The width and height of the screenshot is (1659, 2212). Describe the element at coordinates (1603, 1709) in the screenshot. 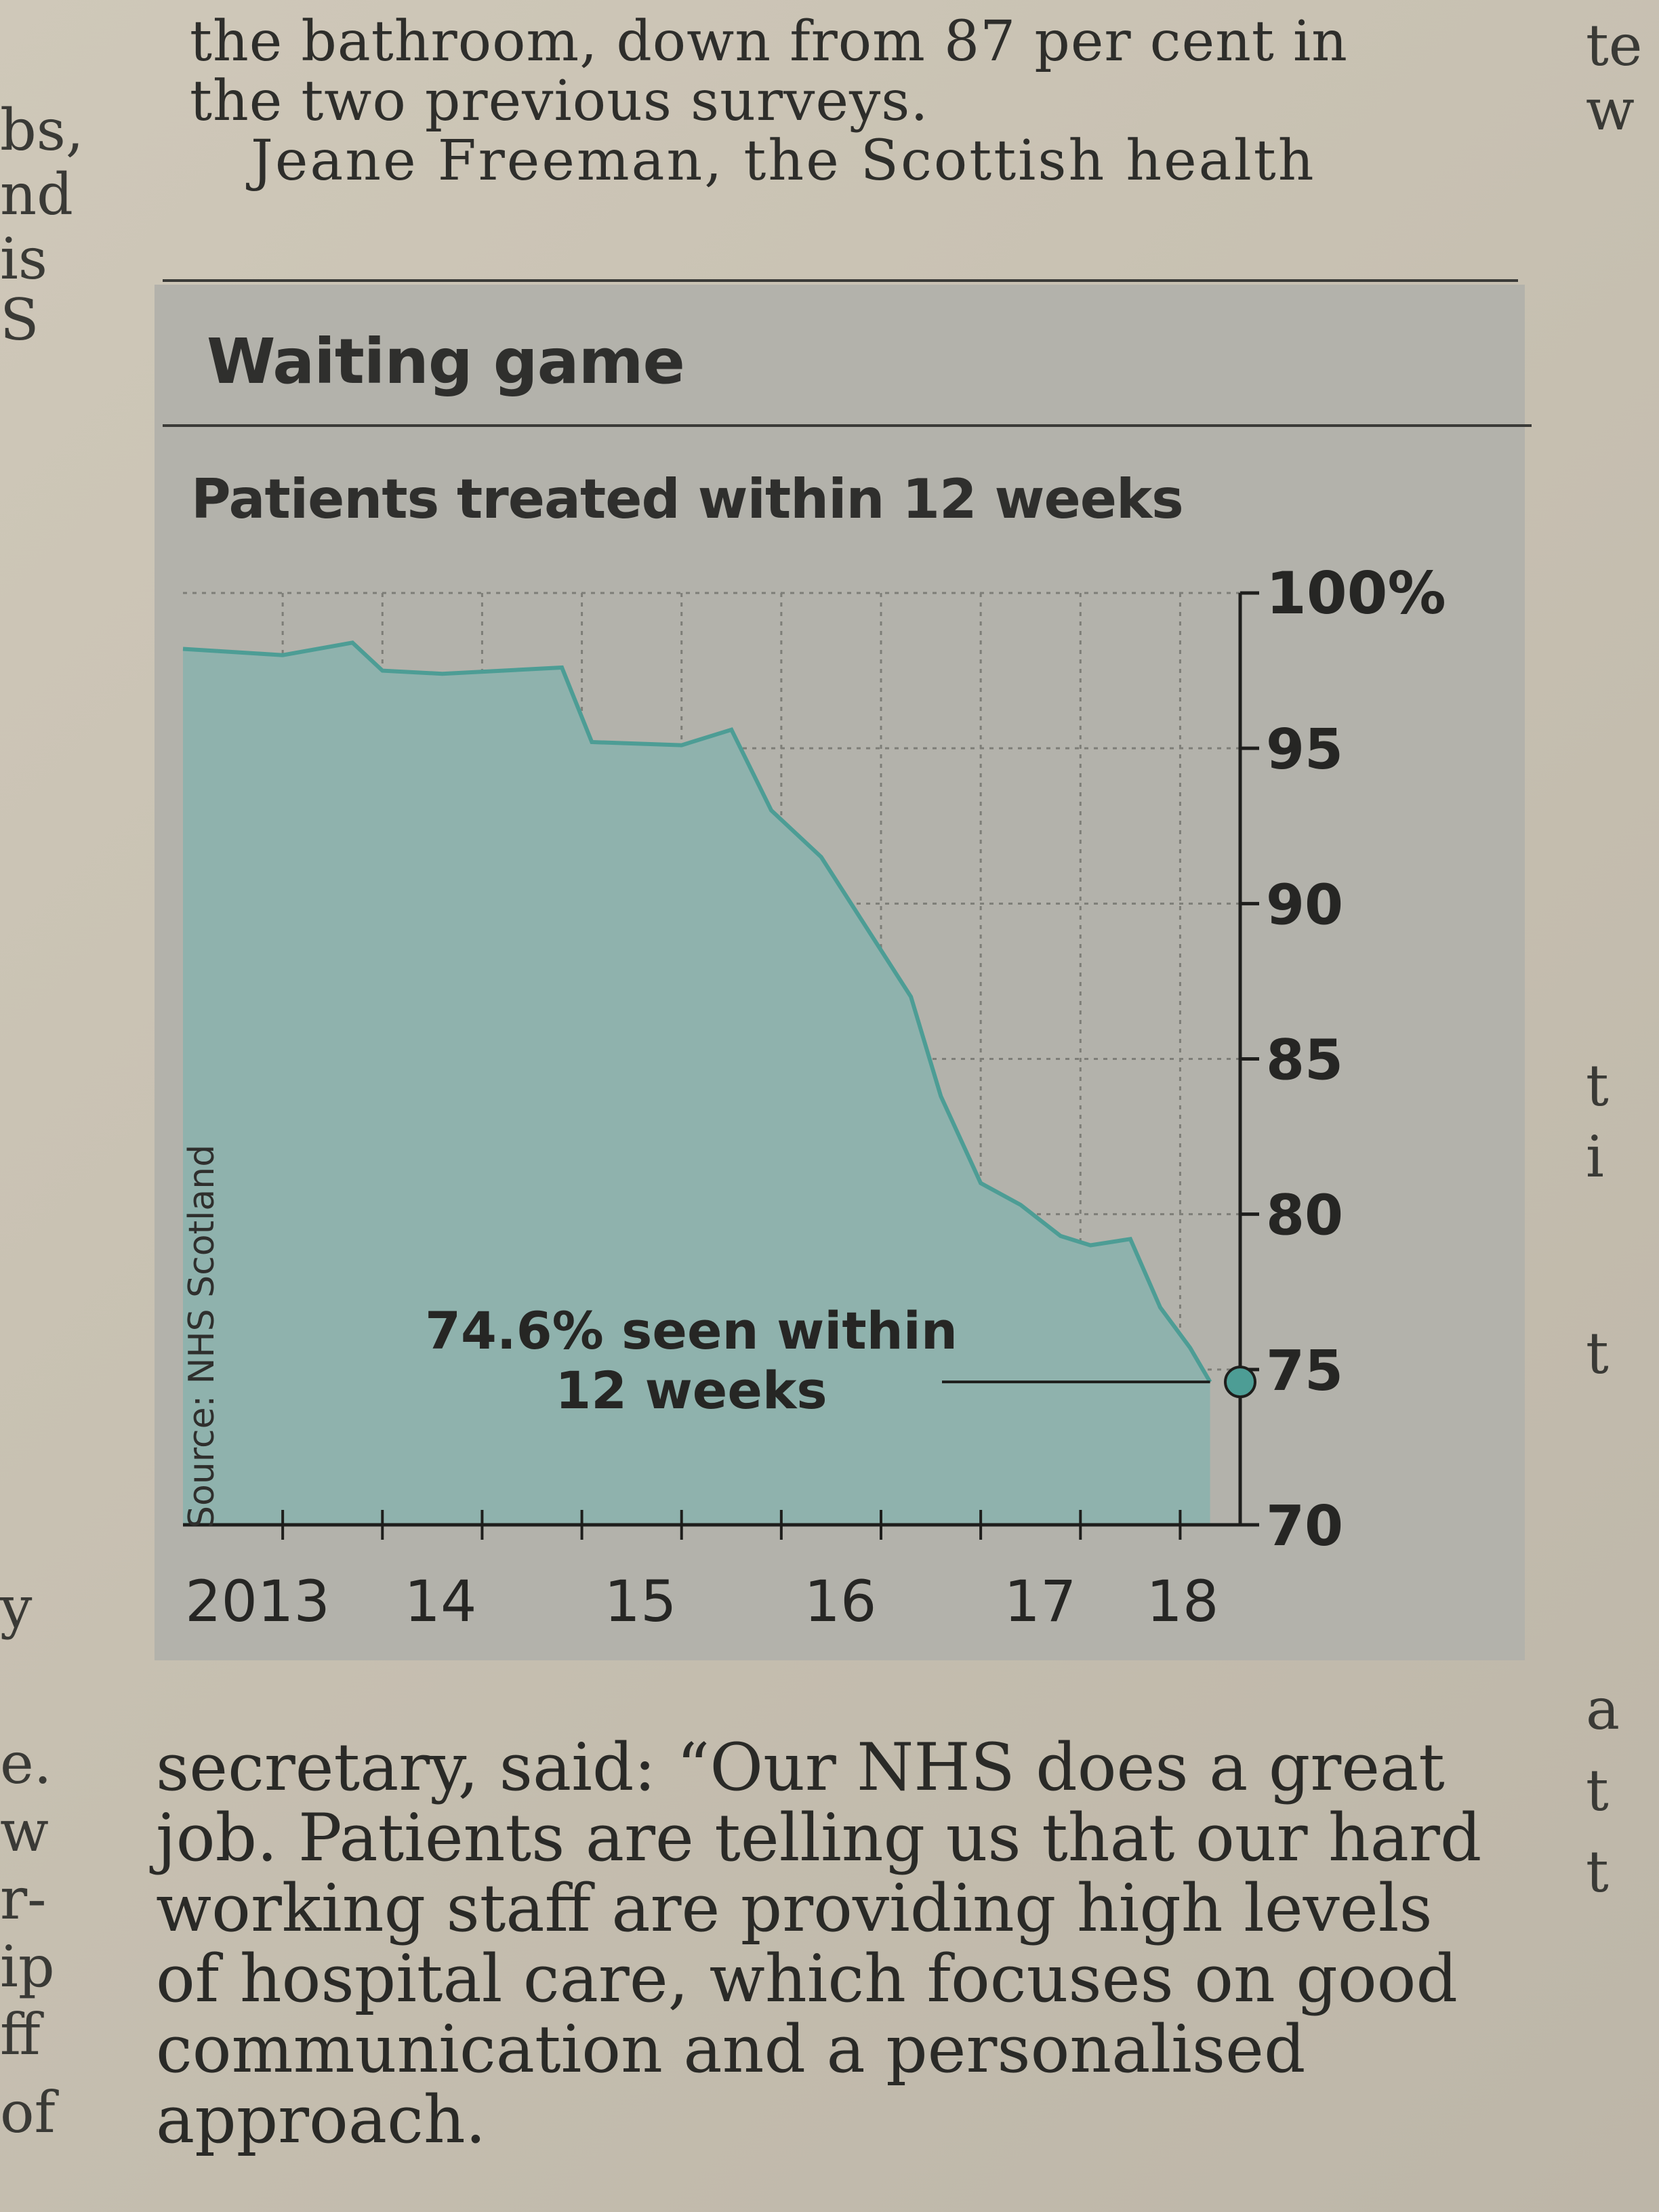

I see `margin-fragment-right: a` at that location.